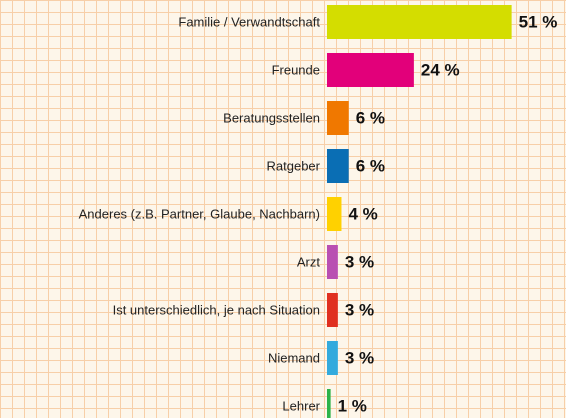 The image size is (566, 418). Describe the element at coordinates (352, 405) in the screenshot. I see `value-label: 1 %` at that location.